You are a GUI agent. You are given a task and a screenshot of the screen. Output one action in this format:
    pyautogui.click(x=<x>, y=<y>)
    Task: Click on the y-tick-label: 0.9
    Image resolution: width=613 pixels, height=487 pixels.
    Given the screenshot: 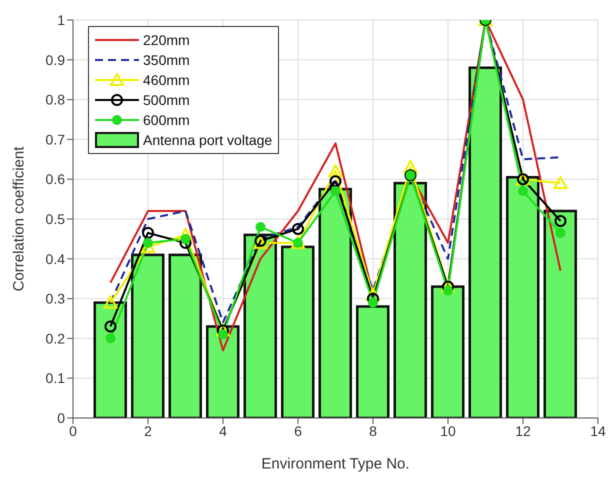 What is the action you would take?
    pyautogui.click(x=56, y=60)
    